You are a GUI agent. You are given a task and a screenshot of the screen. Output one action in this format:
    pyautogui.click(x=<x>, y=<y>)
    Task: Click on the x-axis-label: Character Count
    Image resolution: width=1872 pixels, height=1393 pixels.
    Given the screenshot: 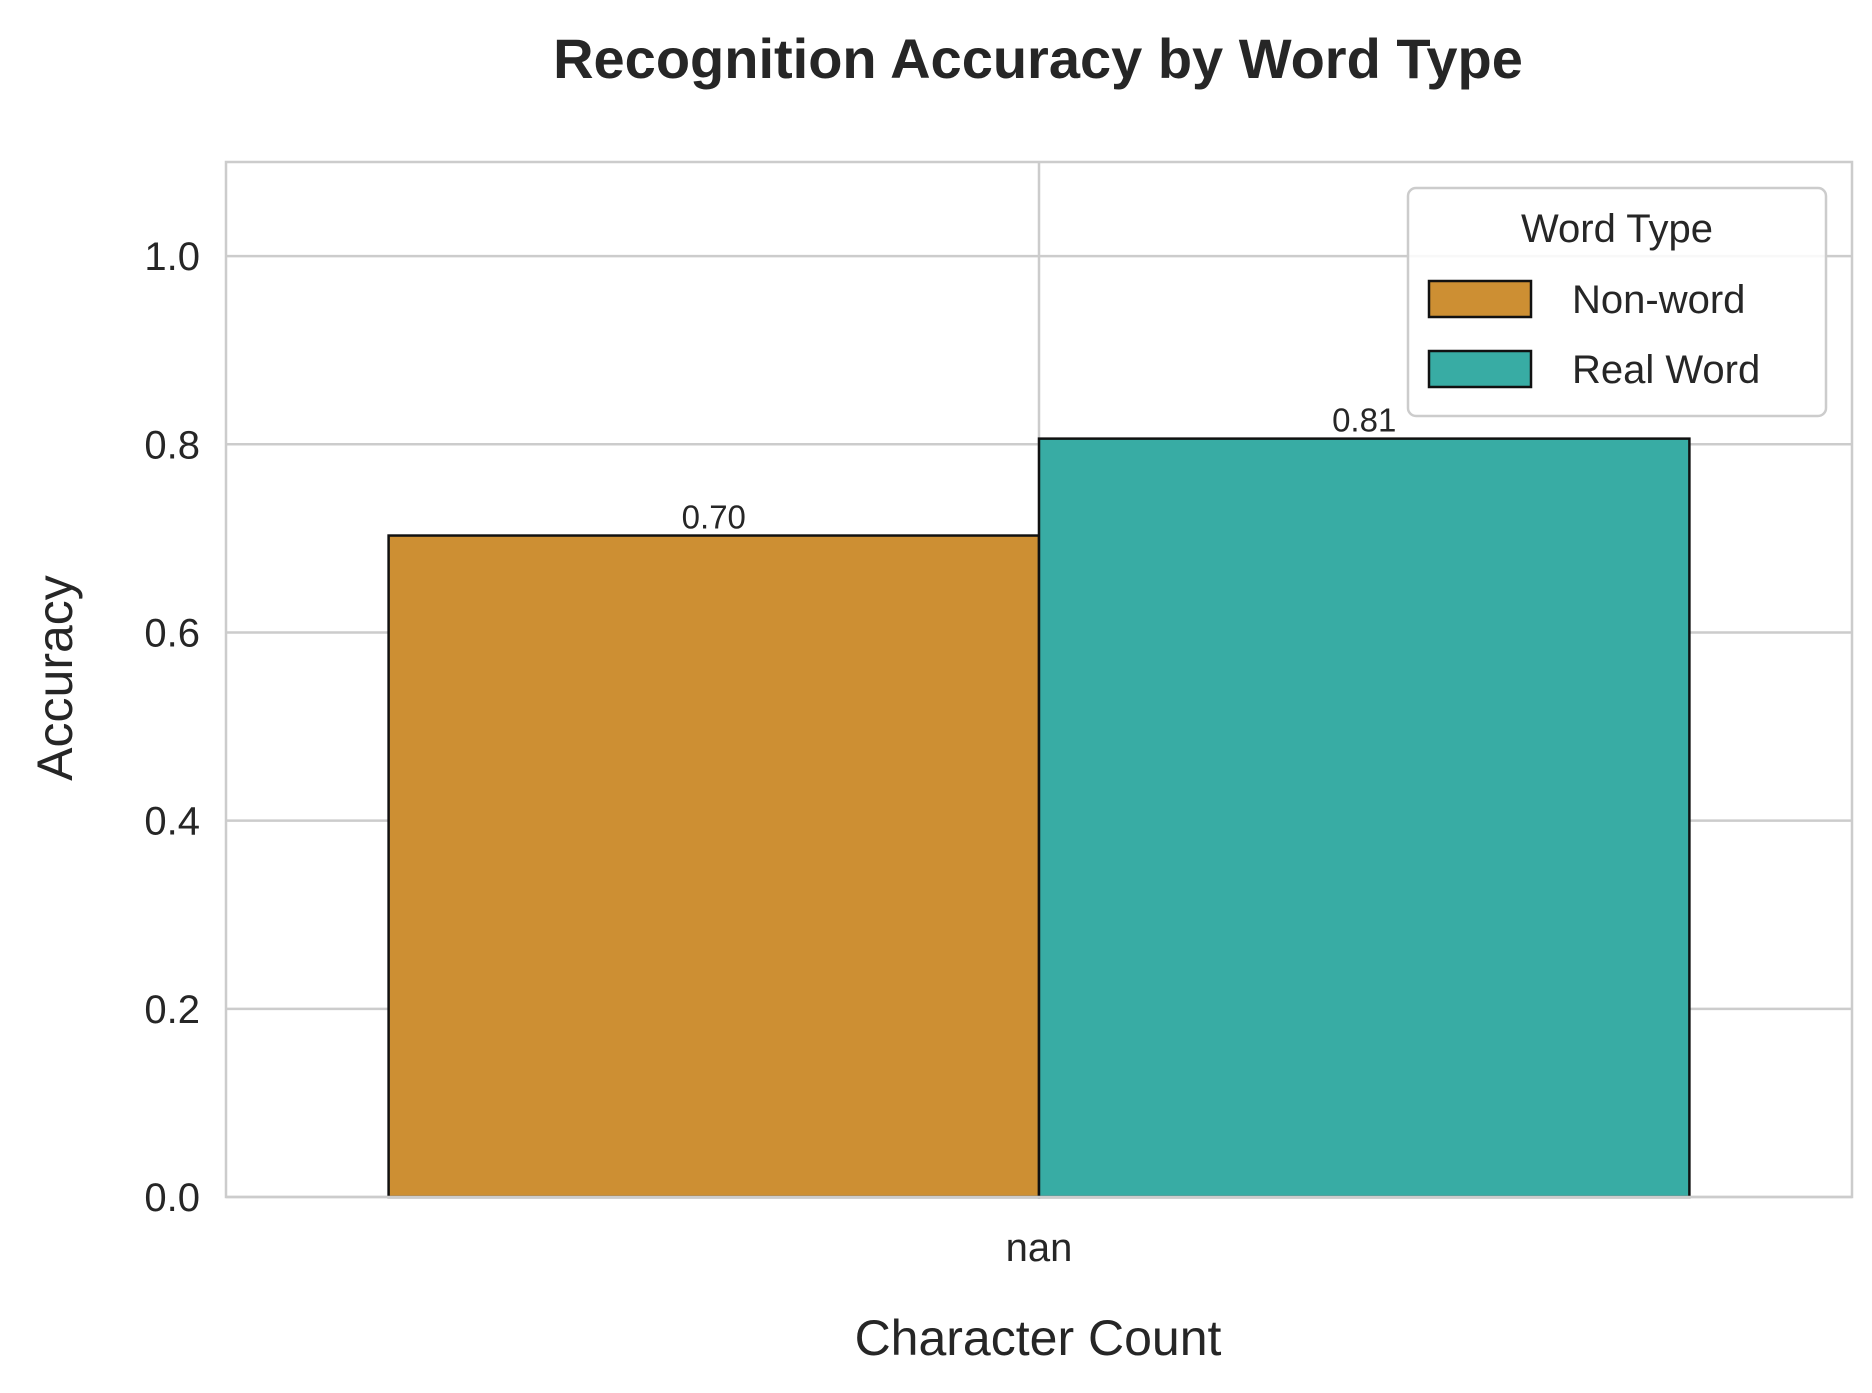 What is the action you would take?
    pyautogui.click(x=1038, y=1338)
    